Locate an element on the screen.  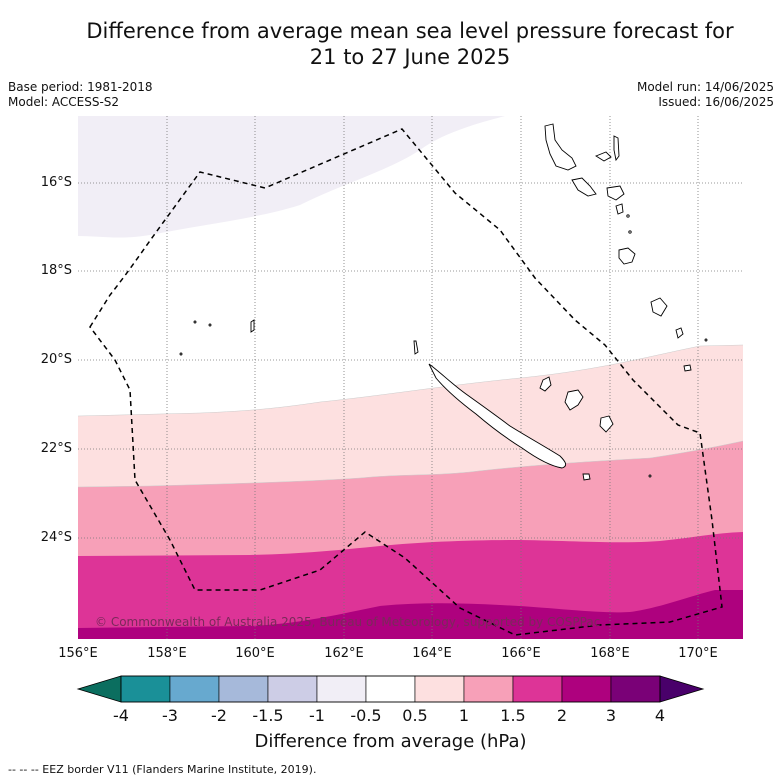
cb-tick-3: 3 is located at coordinates (611, 715).